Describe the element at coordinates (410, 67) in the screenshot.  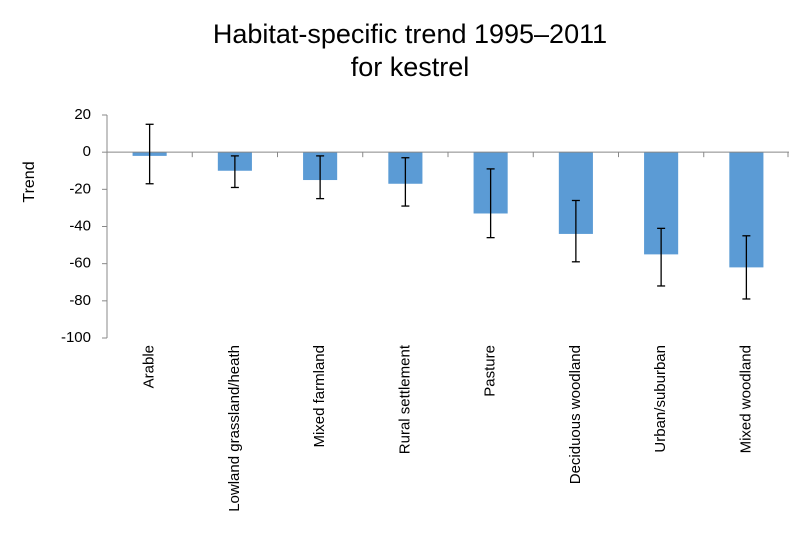
I see `chart-title: for kestrel` at that location.